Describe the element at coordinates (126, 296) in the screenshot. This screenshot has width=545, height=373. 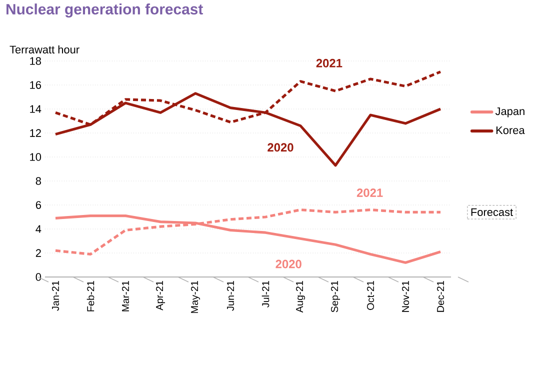
I see `x-tick-label: Mar-21` at that location.